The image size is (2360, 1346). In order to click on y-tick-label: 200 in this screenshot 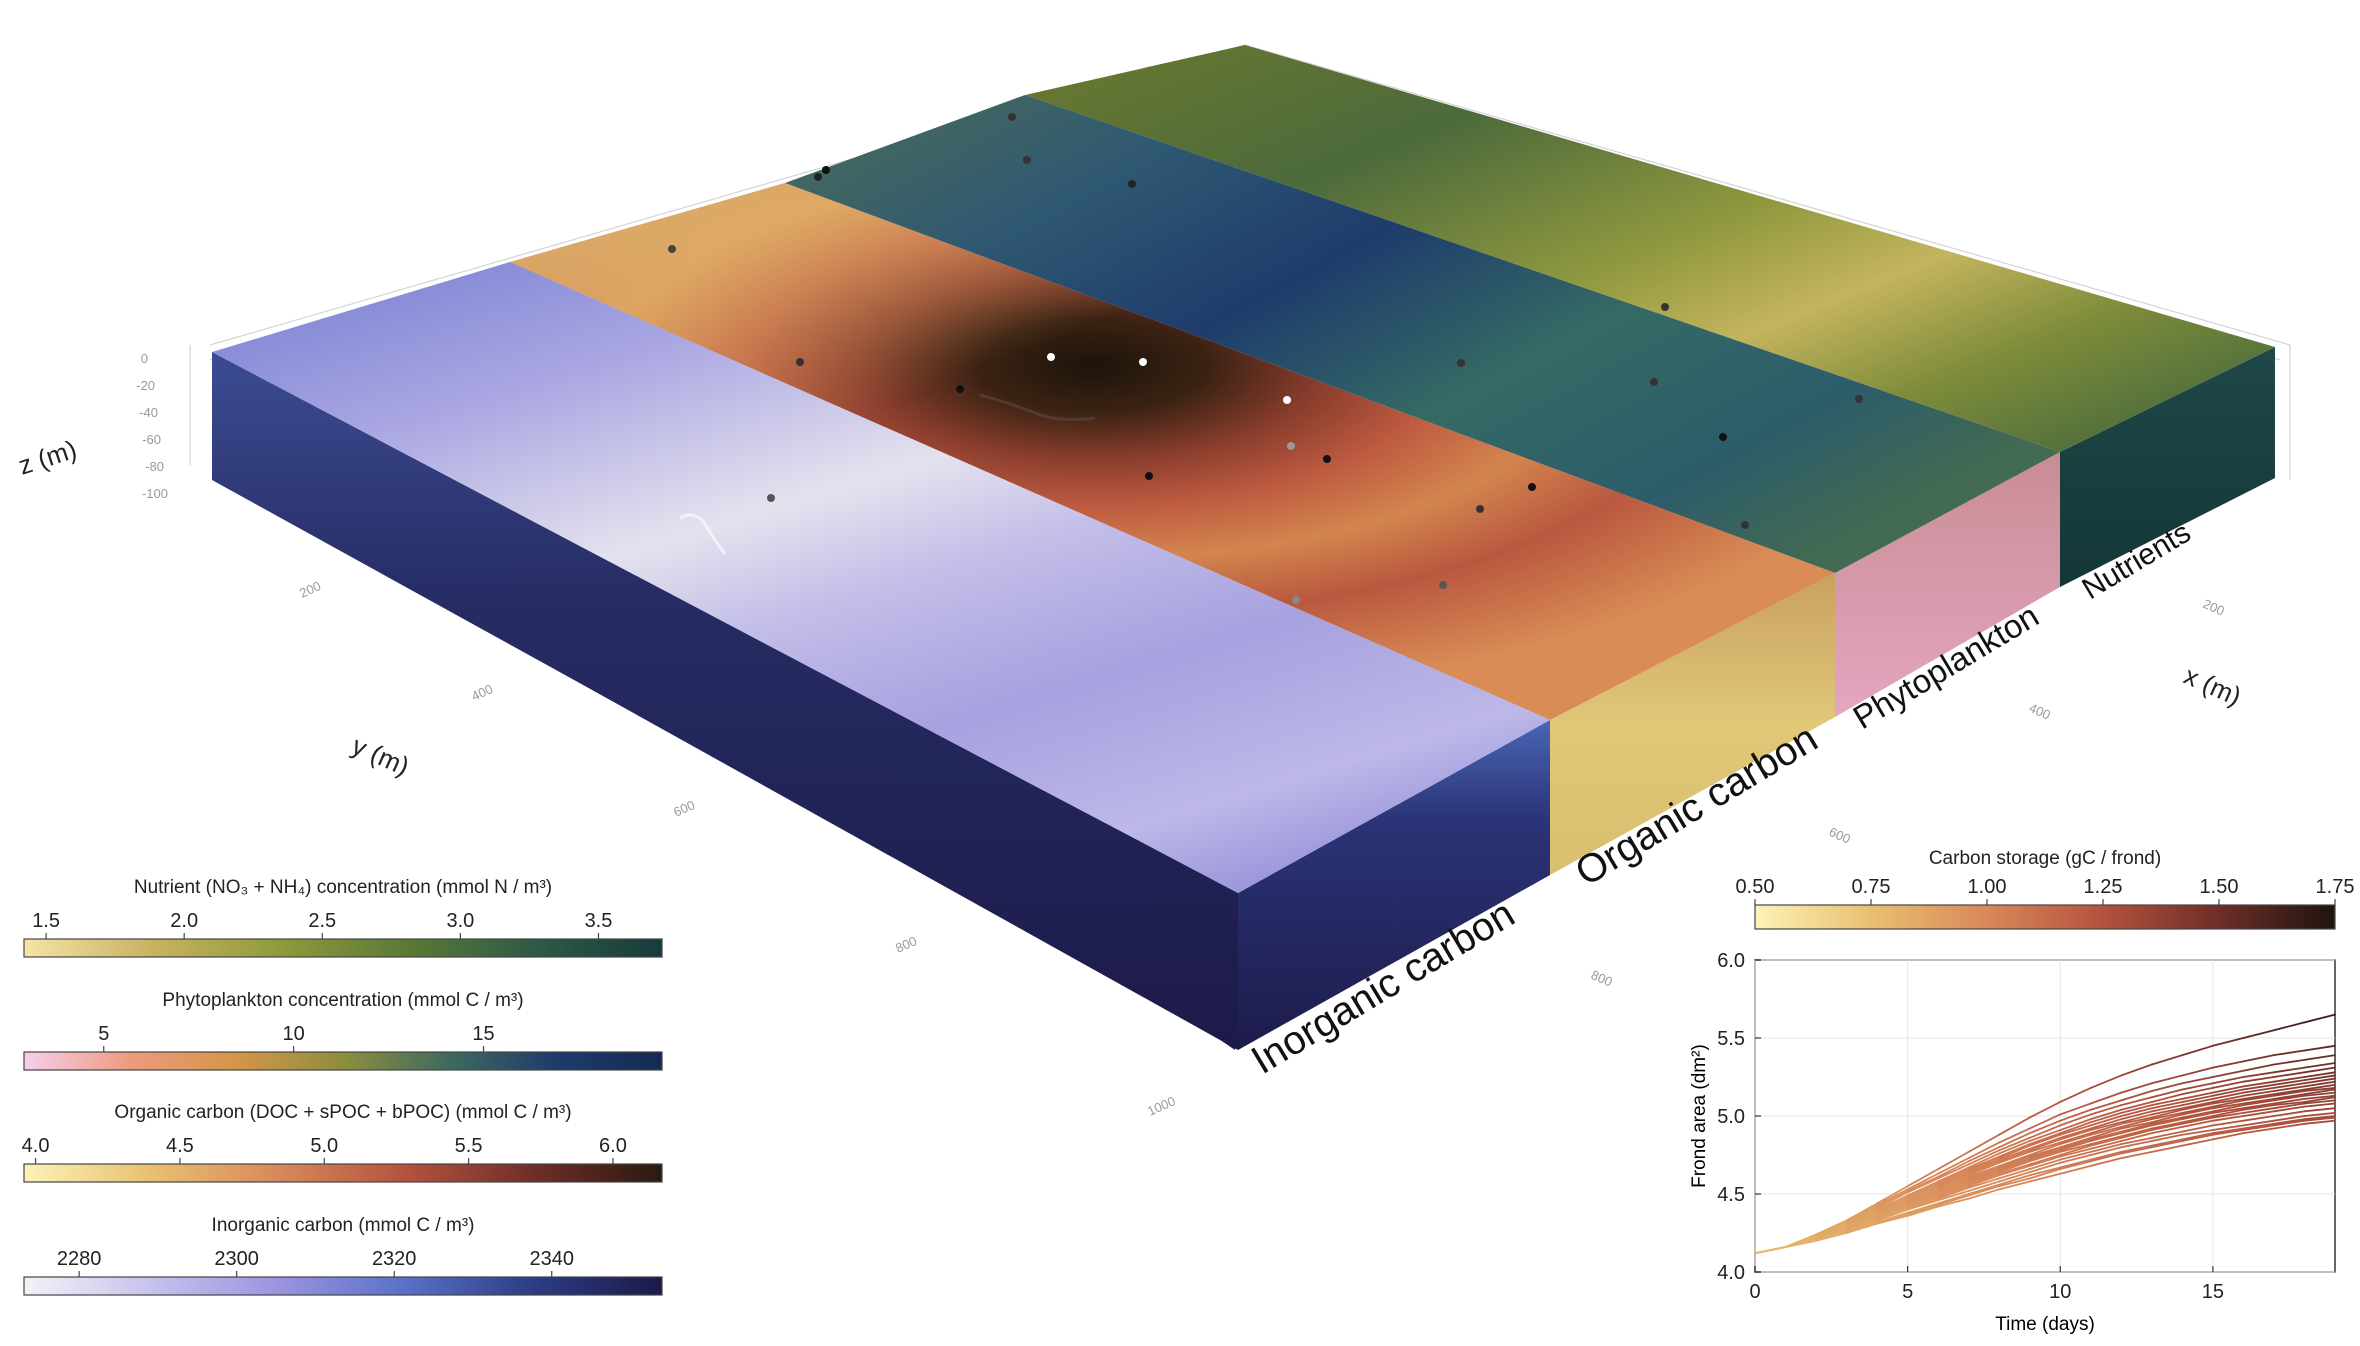, I will do `click(310, 589)`.